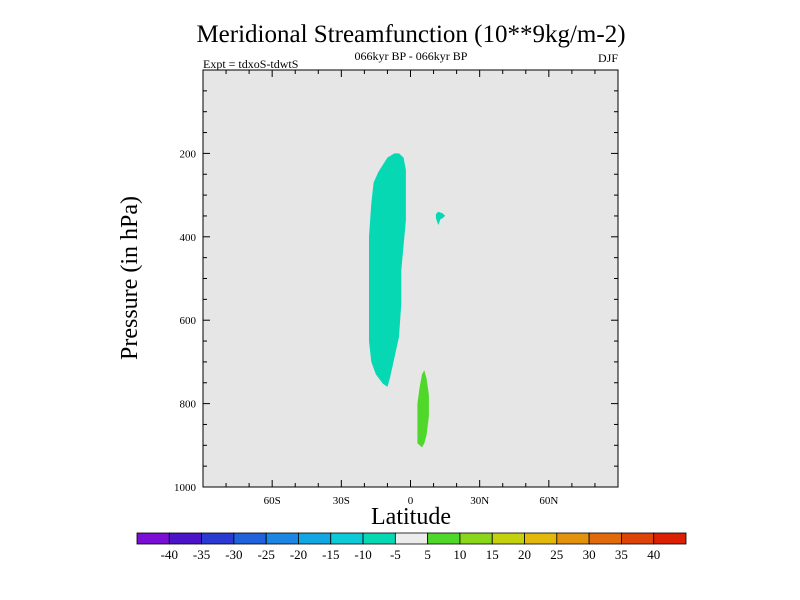 The height and width of the screenshot is (600, 800). I want to click on x-tick-label: 30N, so click(479, 501).